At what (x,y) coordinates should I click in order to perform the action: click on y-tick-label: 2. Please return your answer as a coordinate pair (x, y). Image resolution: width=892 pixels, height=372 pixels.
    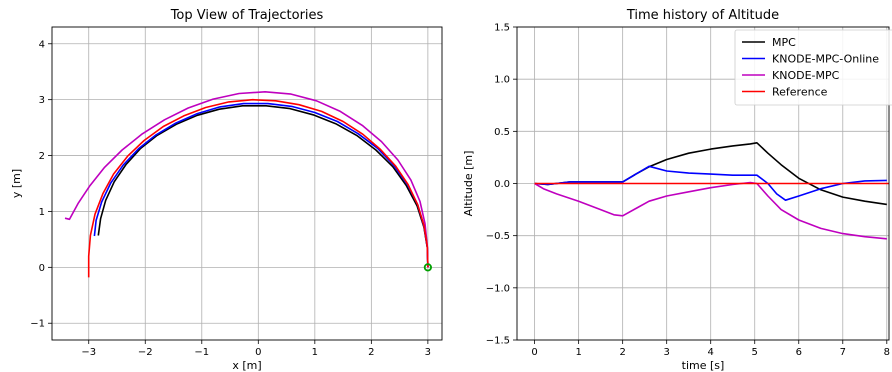
    Looking at the image, I should click on (42, 156).